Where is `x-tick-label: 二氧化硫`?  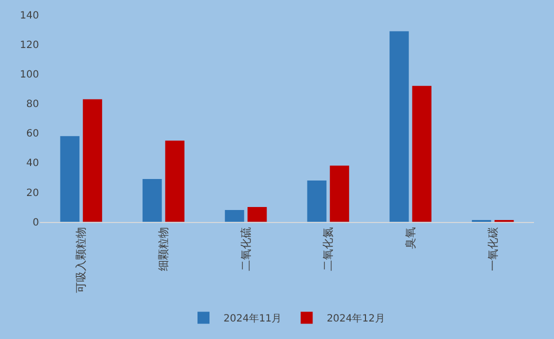 x-tick-label: 二氧化硫 is located at coordinates (245, 249).